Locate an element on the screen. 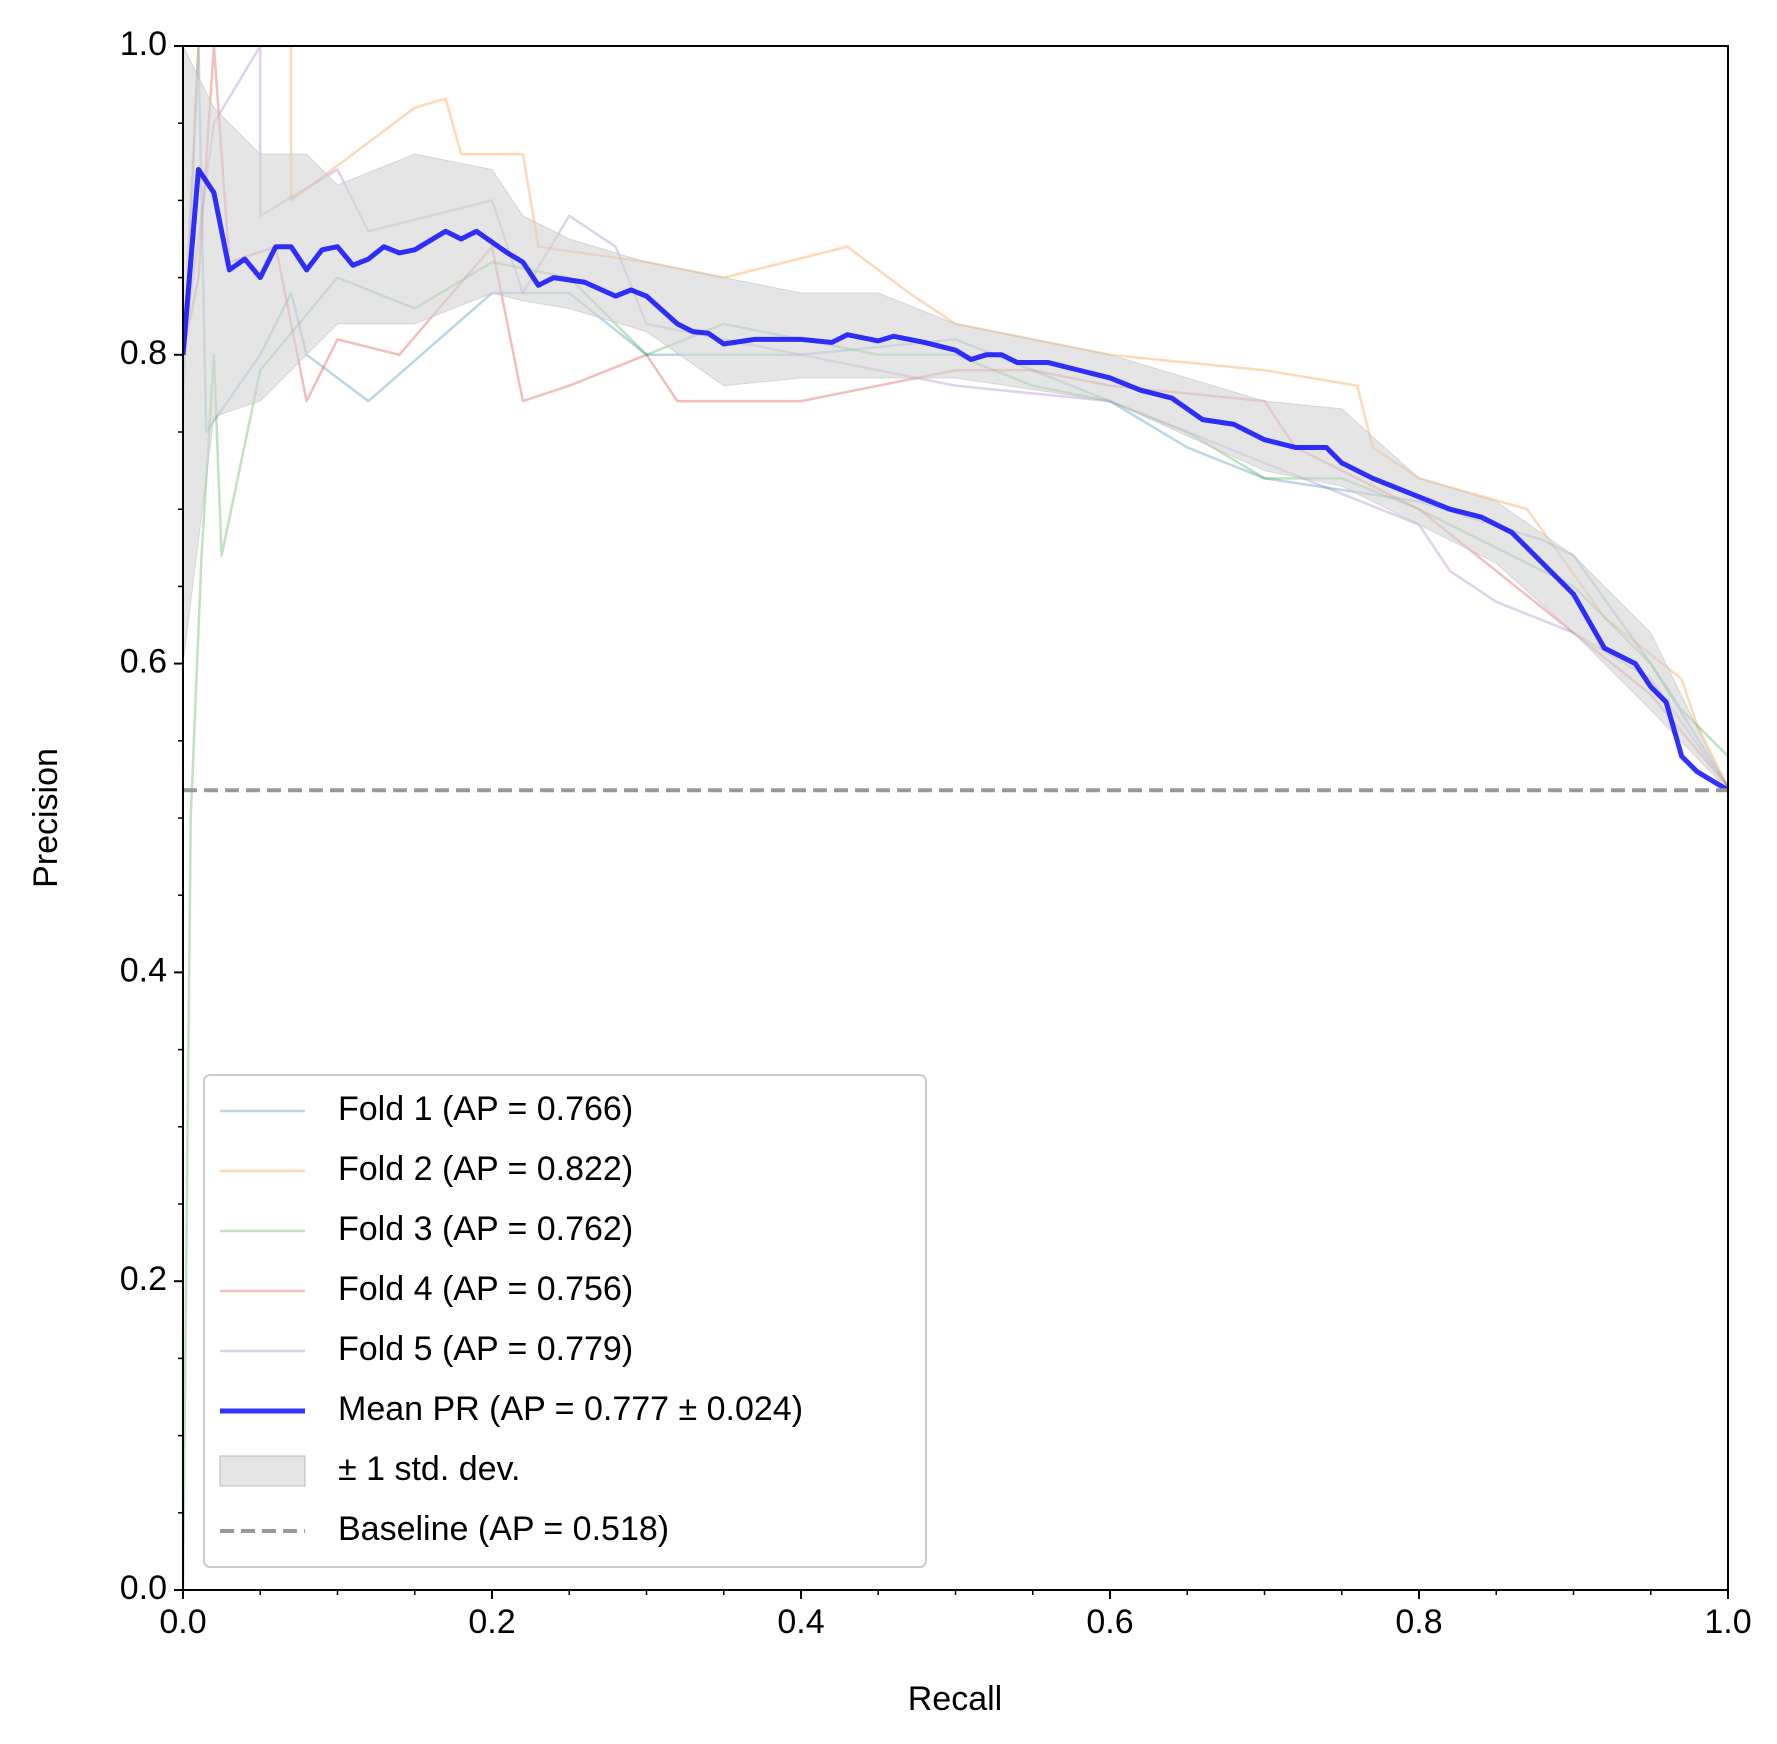  x-tick-label: 0.6 is located at coordinates (1109, 1622).